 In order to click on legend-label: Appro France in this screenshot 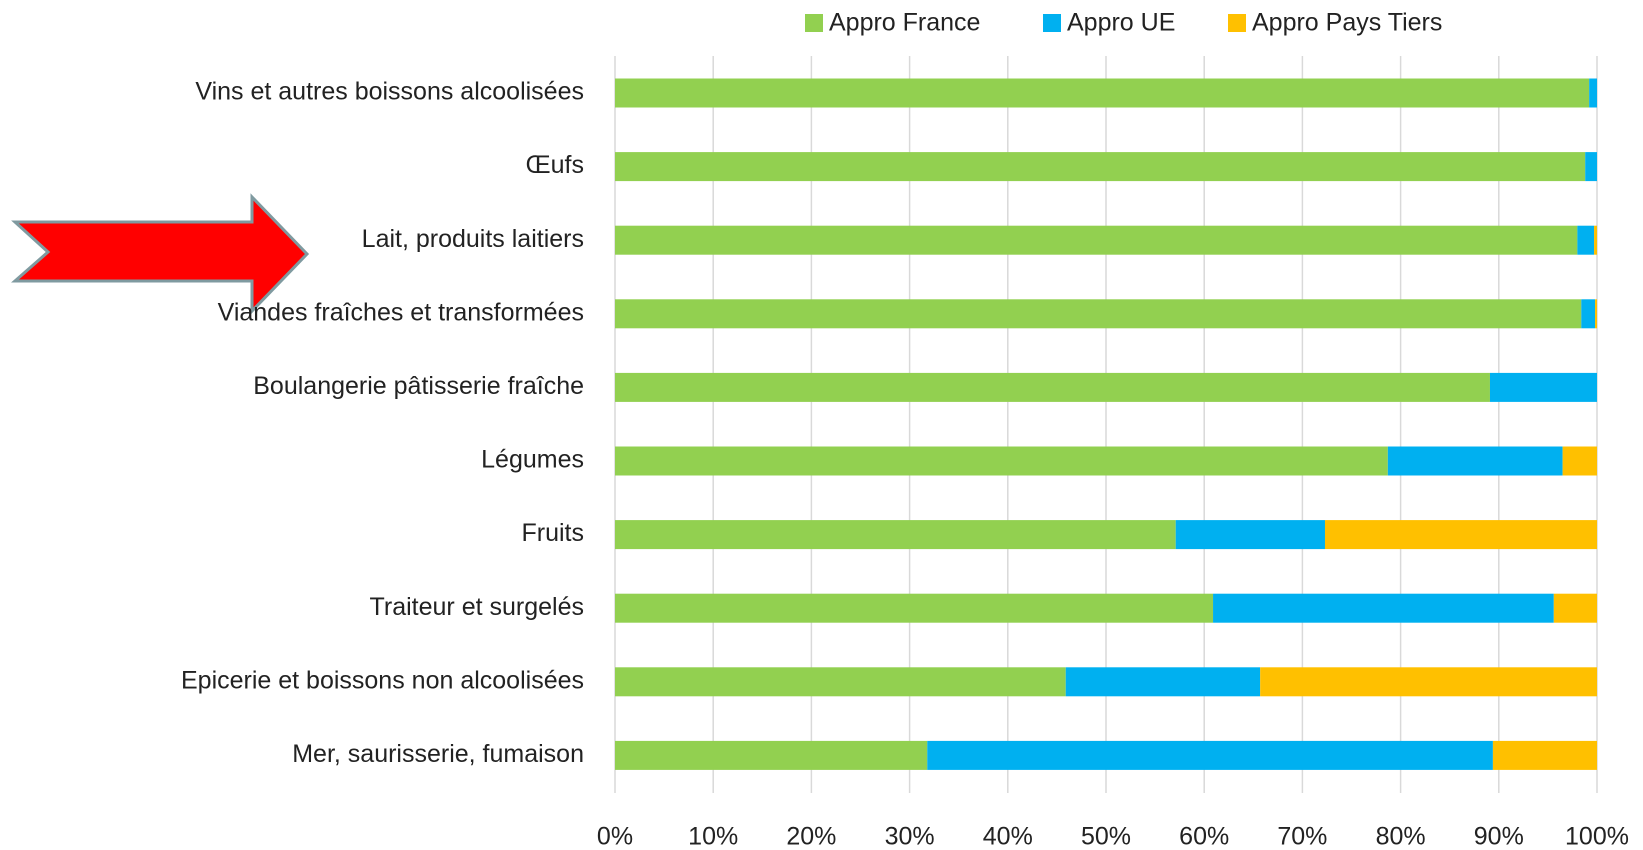, I will do `click(904, 23)`.